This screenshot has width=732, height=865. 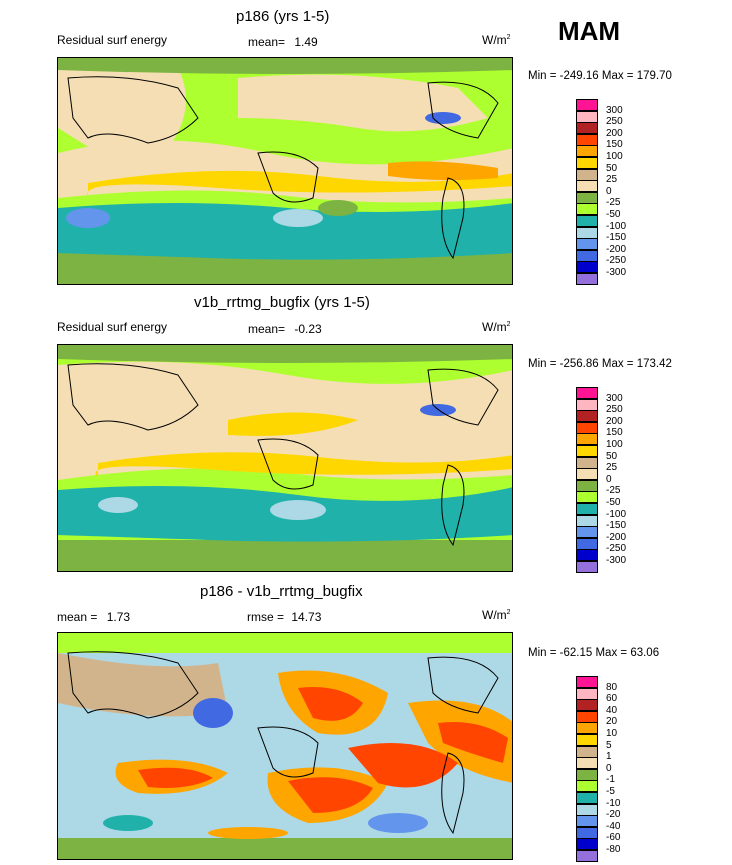 What do you see at coordinates (77, 617) in the screenshot?
I see `mean-label: mean =` at bounding box center [77, 617].